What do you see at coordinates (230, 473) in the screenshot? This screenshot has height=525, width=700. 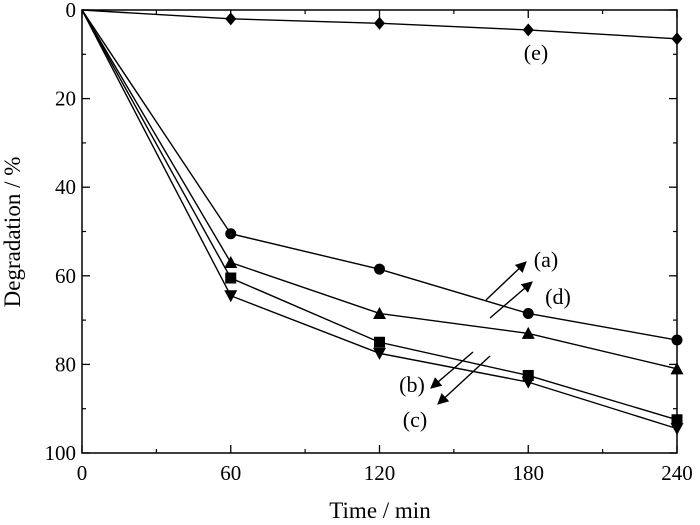 I see `x-tick-label: 60` at bounding box center [230, 473].